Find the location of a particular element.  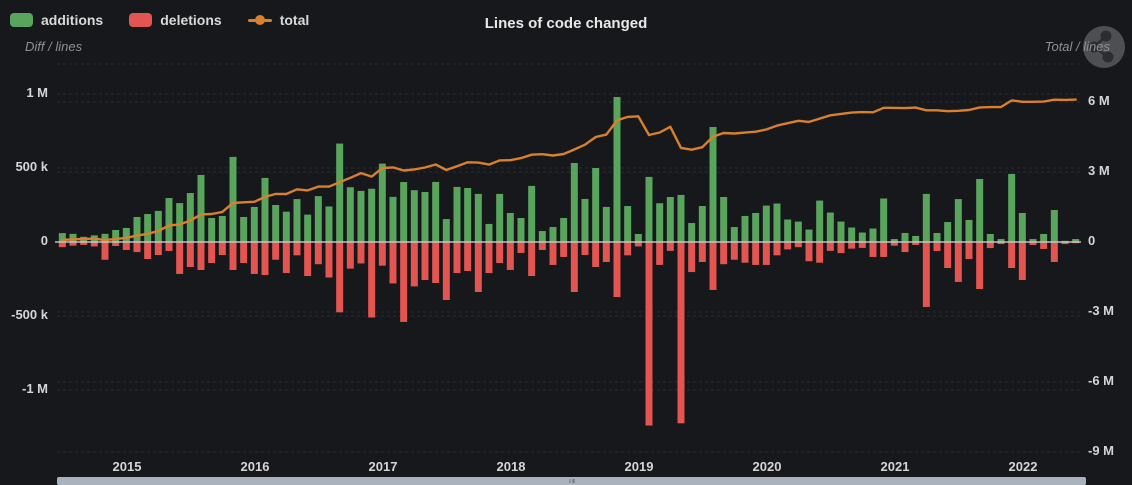

legend-item-additions: additions is located at coordinates (56, 20).